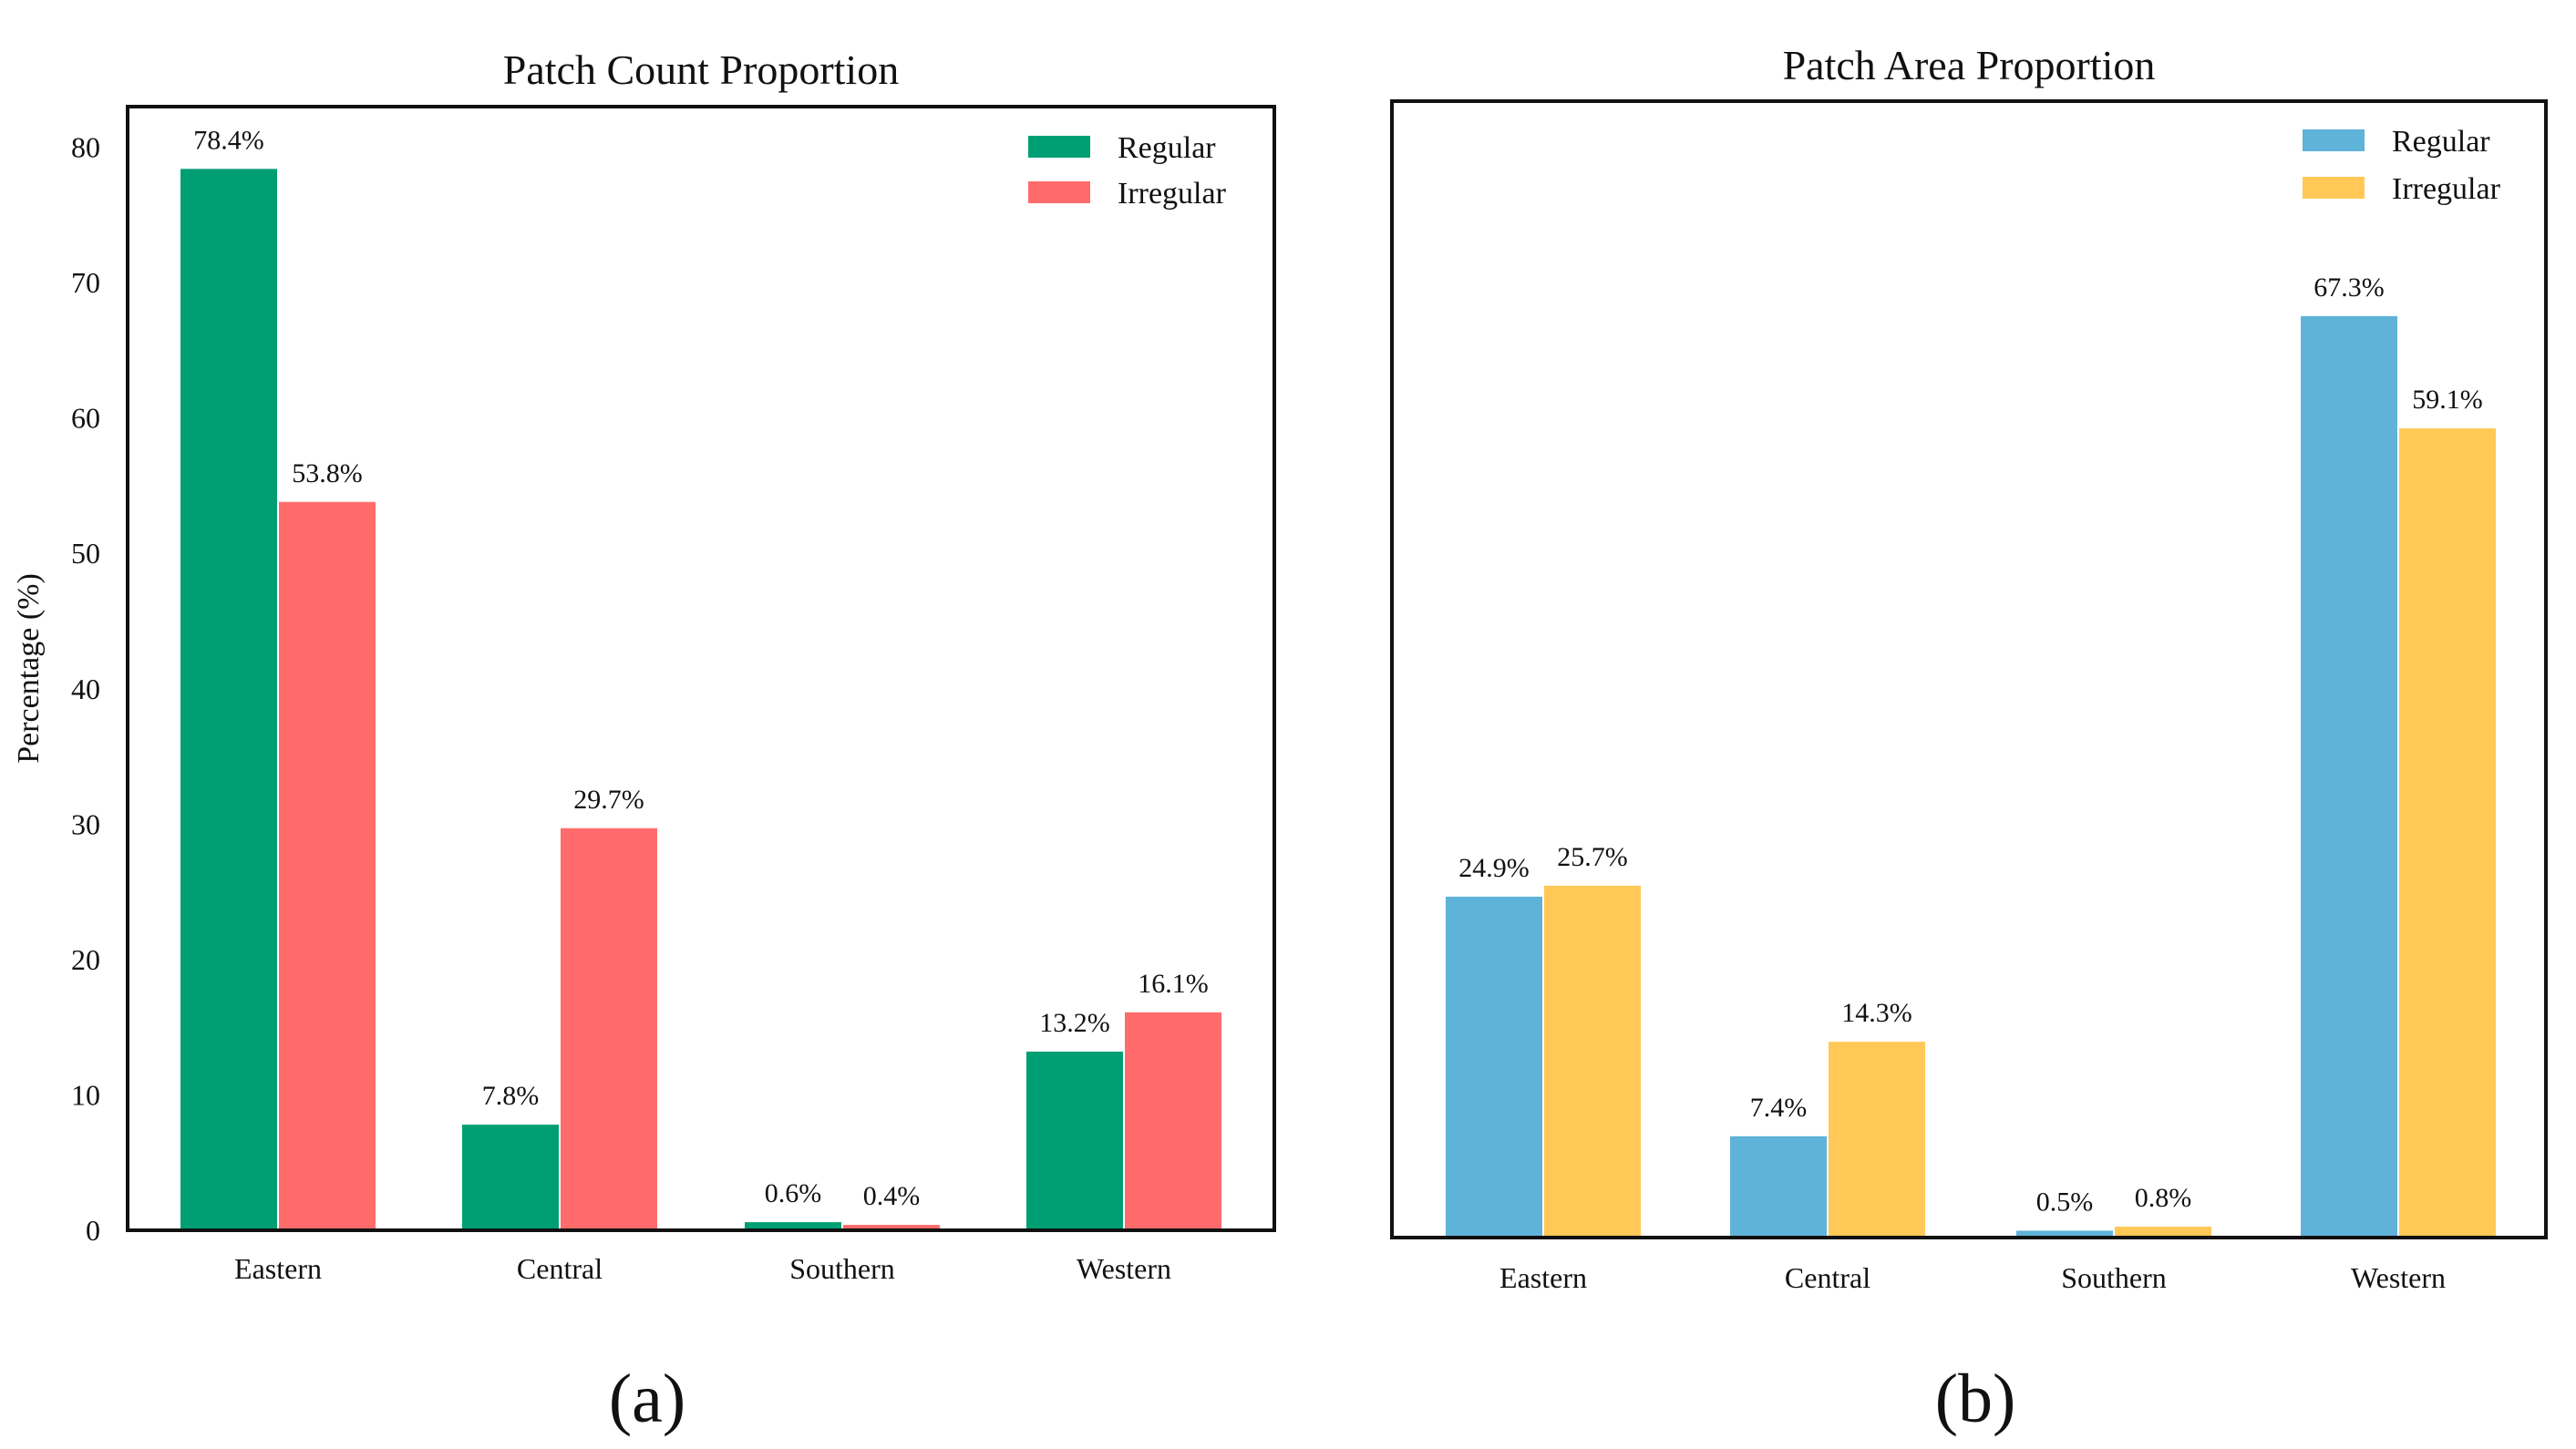  I want to click on data-label-irregular-eastern: 25.7%, so click(1592, 857).